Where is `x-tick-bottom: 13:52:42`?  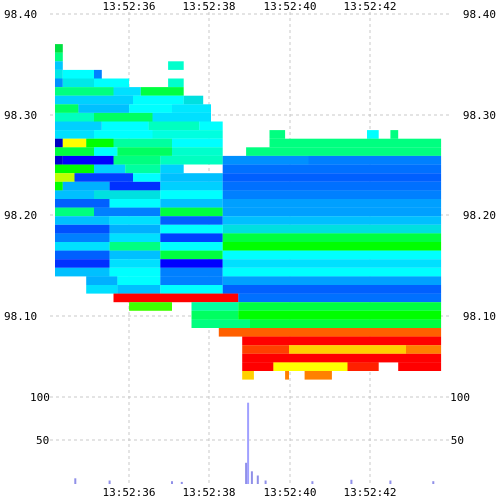 x-tick-bottom: 13:52:42 is located at coordinates (370, 492).